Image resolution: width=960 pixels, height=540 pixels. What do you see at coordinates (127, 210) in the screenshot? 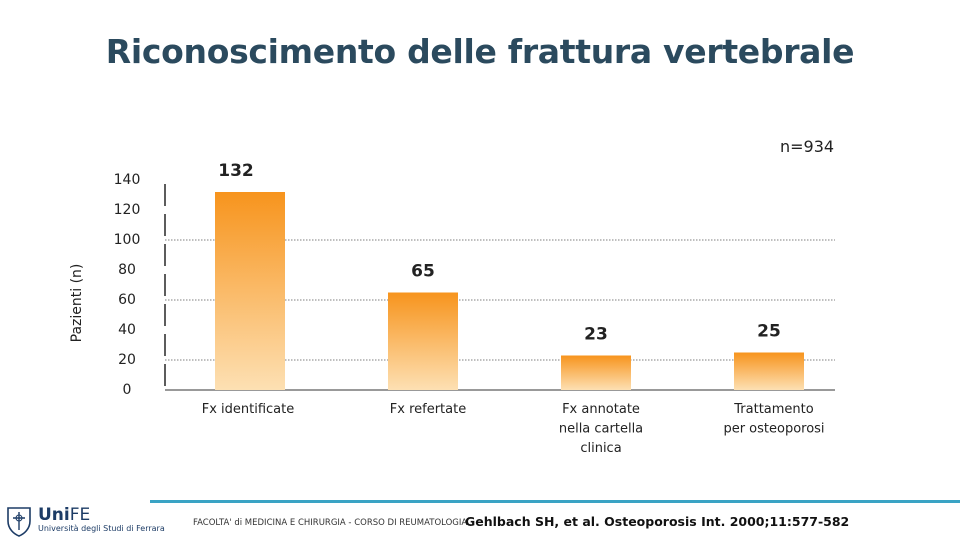
I see `y-tick-label: 120` at bounding box center [127, 210].